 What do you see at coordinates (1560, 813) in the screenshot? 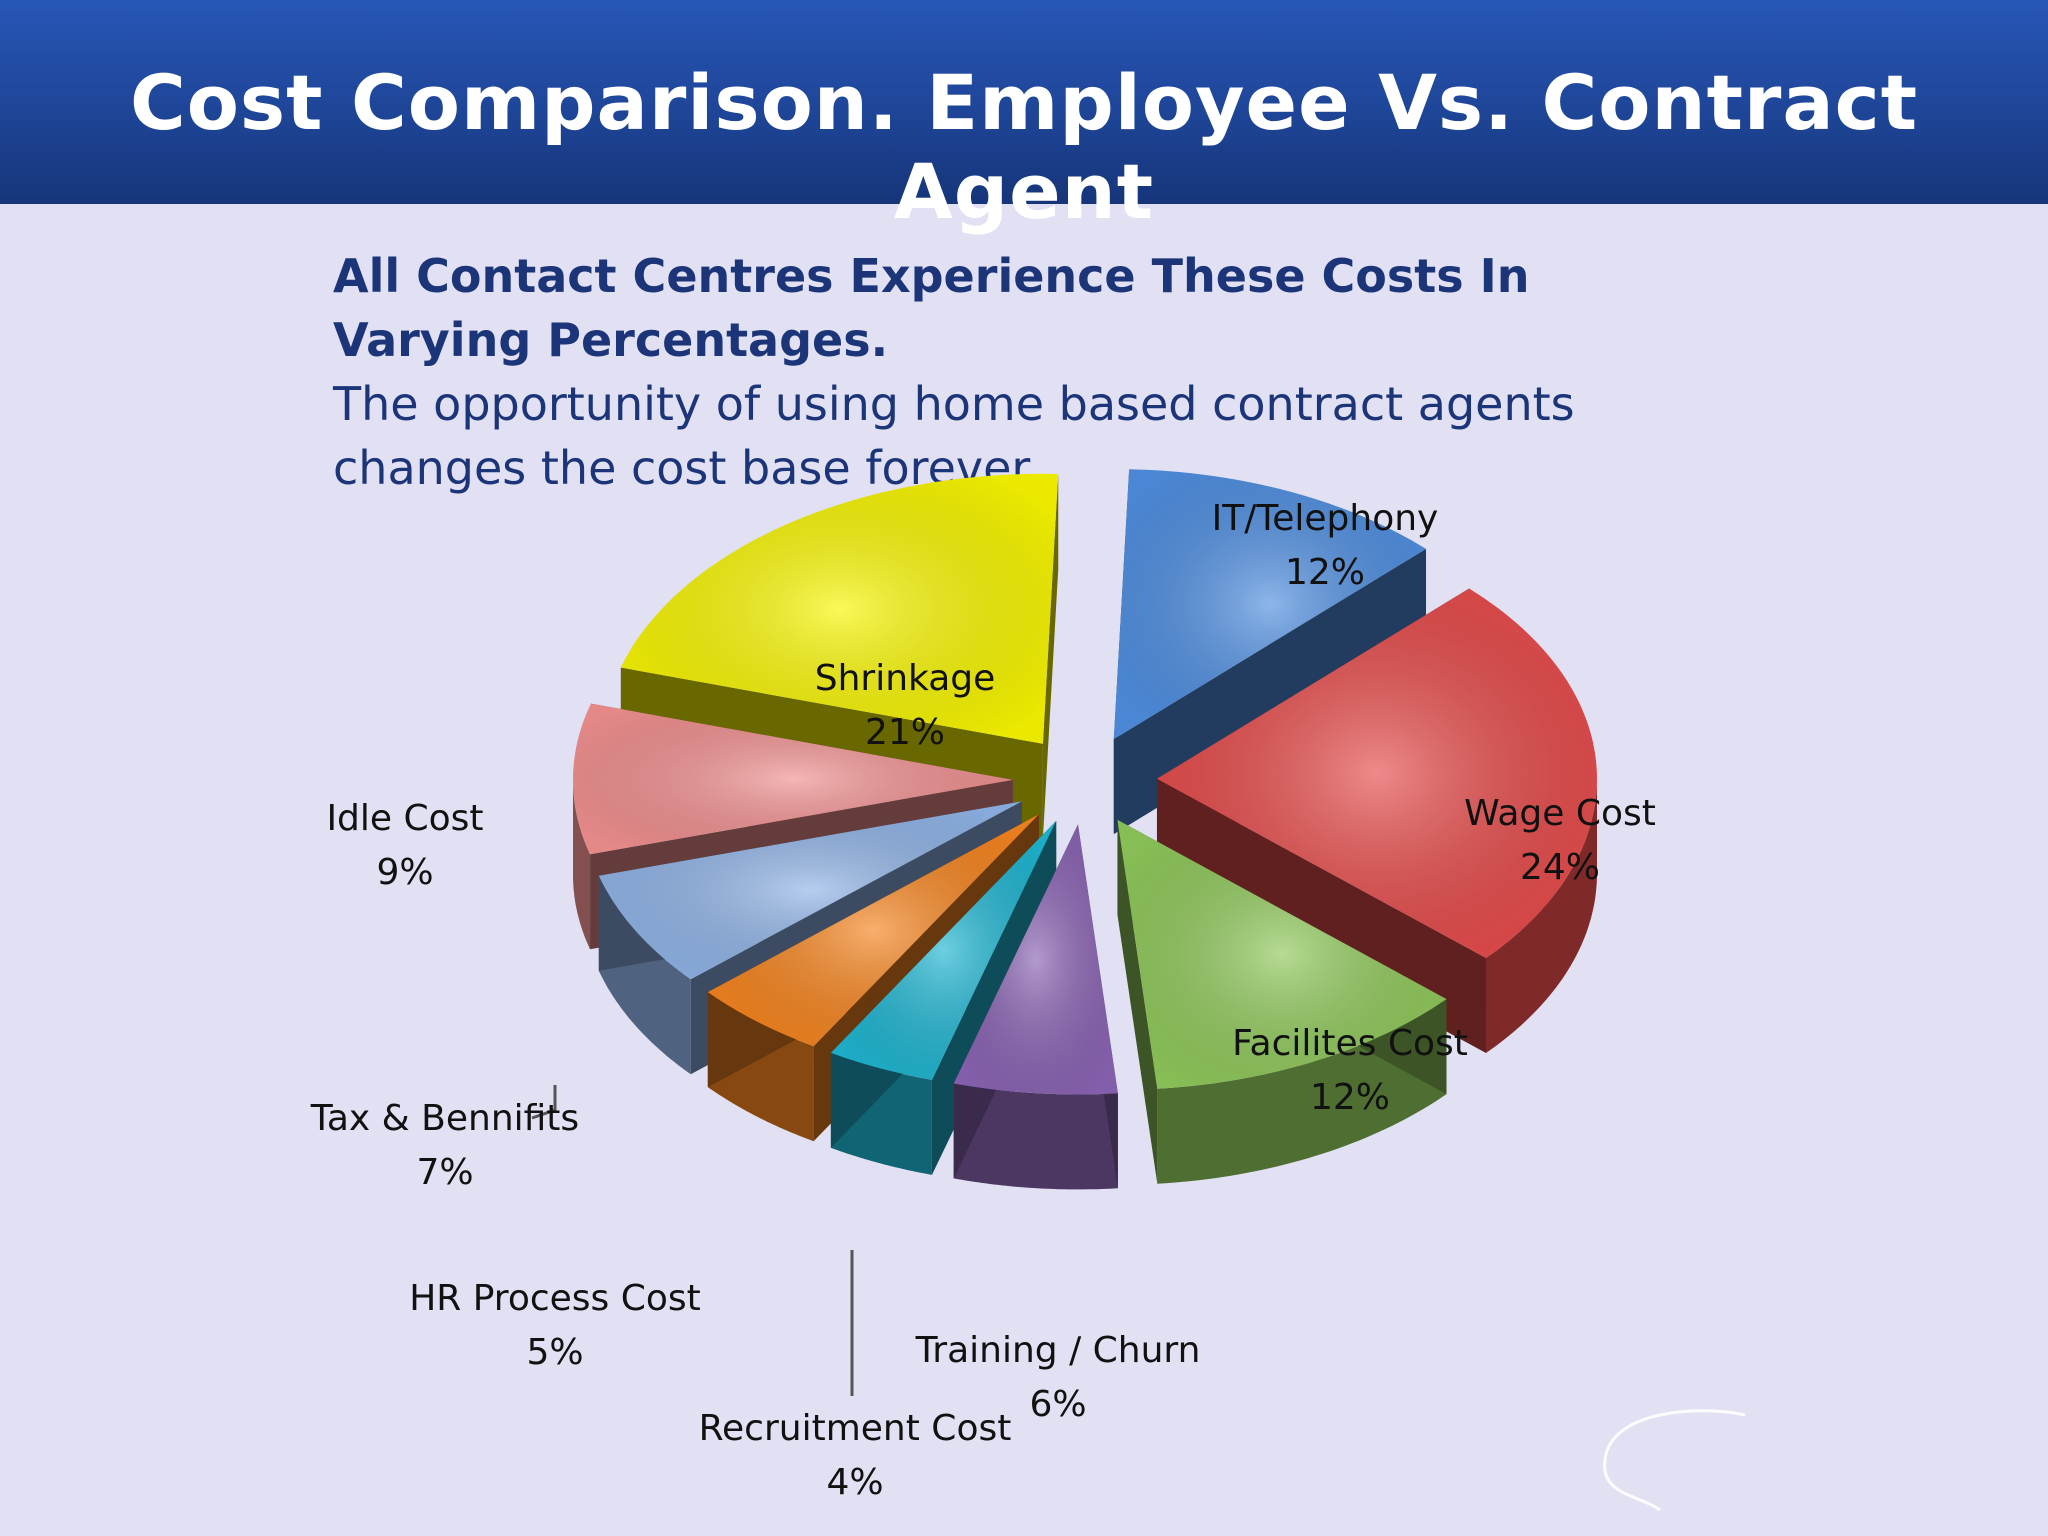
I see `slice-label-1: Wage Cost` at bounding box center [1560, 813].